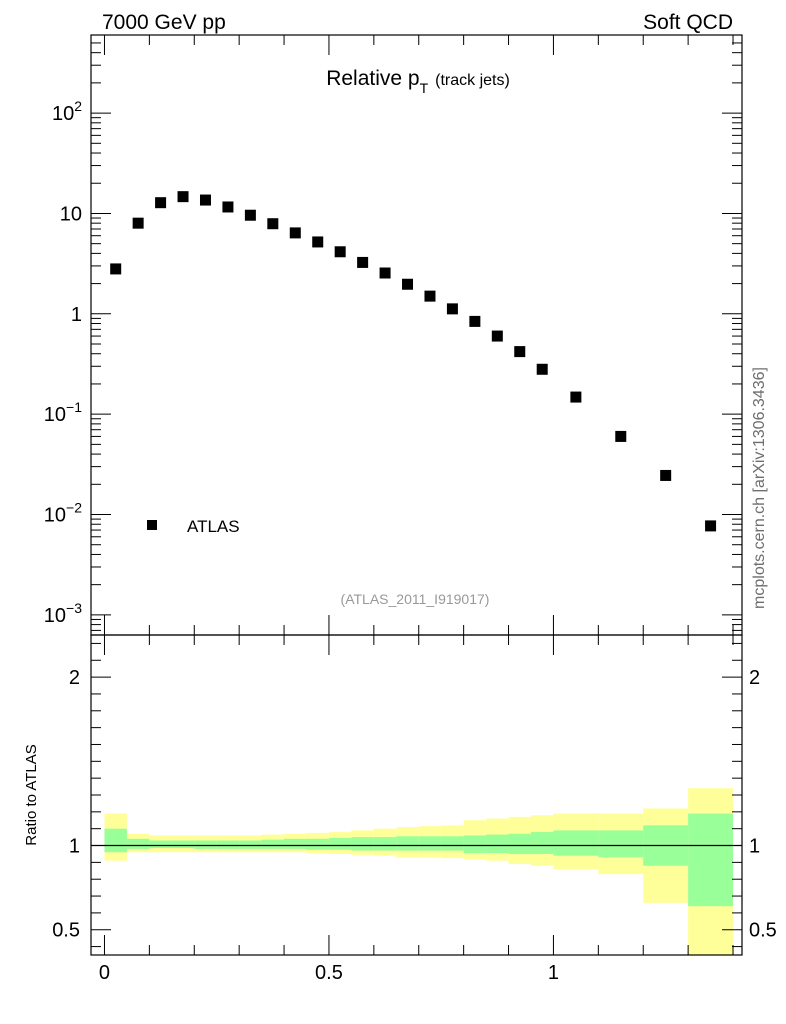  What do you see at coordinates (415, 599) in the screenshot?
I see `analysis-label: (ATLAS_2011_I919017)` at bounding box center [415, 599].